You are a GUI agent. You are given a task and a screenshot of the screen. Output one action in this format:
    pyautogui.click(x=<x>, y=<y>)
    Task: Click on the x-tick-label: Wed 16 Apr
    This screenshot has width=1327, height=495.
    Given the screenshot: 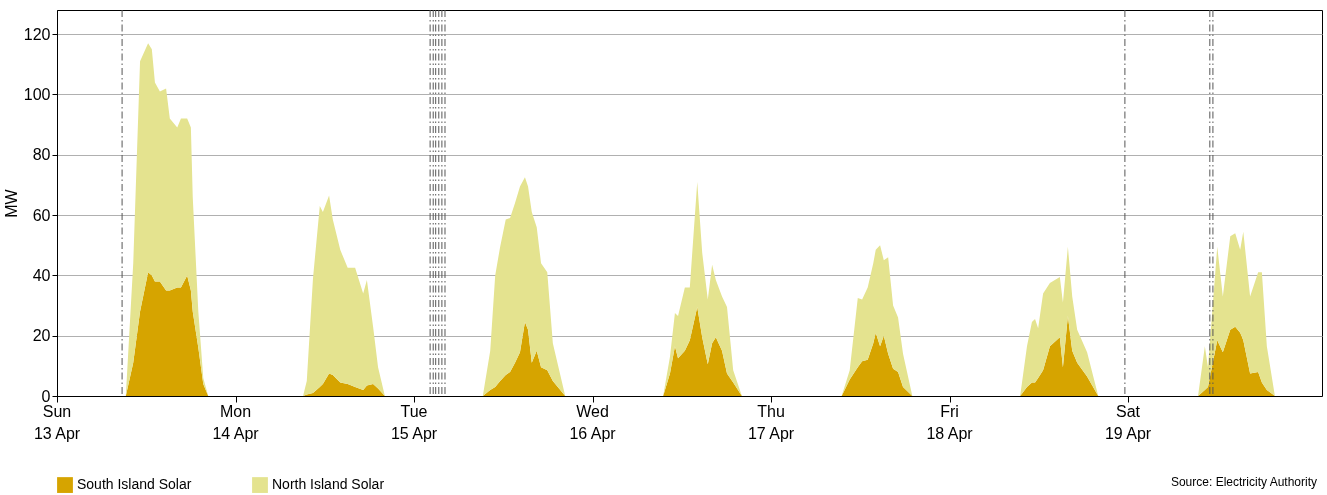 What is the action you would take?
    pyautogui.click(x=593, y=422)
    